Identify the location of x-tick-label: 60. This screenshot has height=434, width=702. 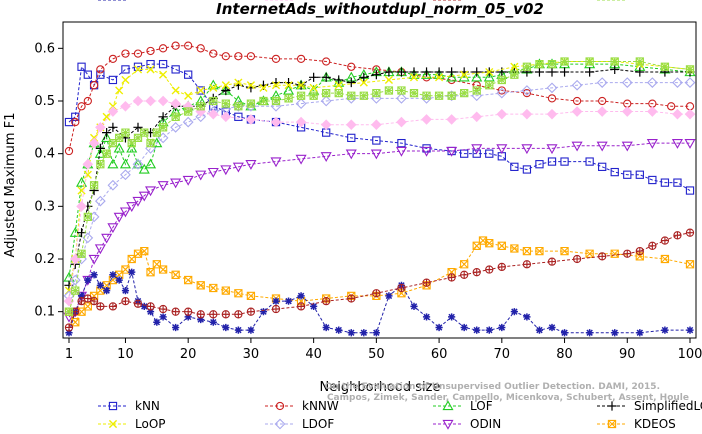
(439, 354).